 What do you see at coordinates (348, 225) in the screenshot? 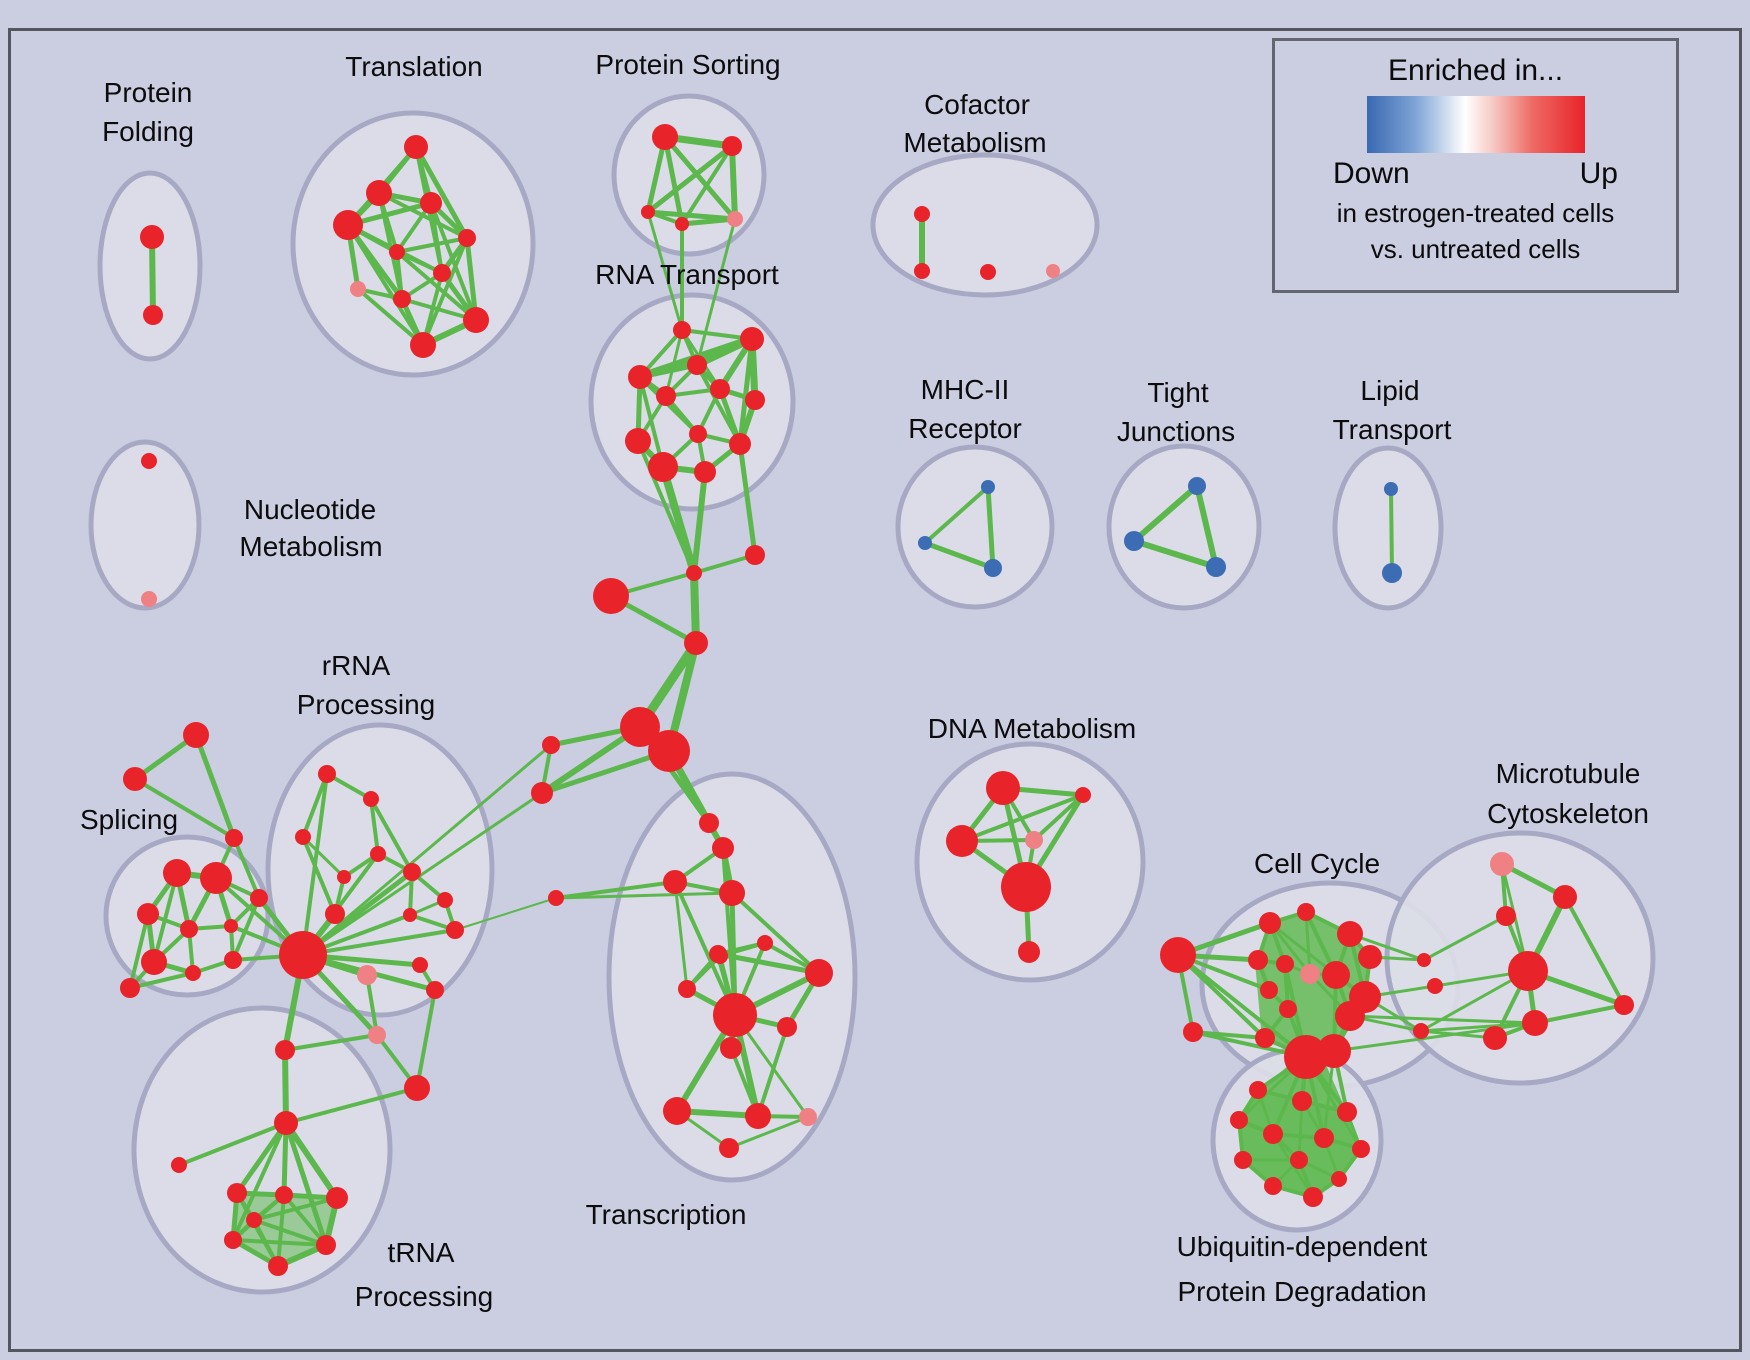
I see `network-node-t4` at bounding box center [348, 225].